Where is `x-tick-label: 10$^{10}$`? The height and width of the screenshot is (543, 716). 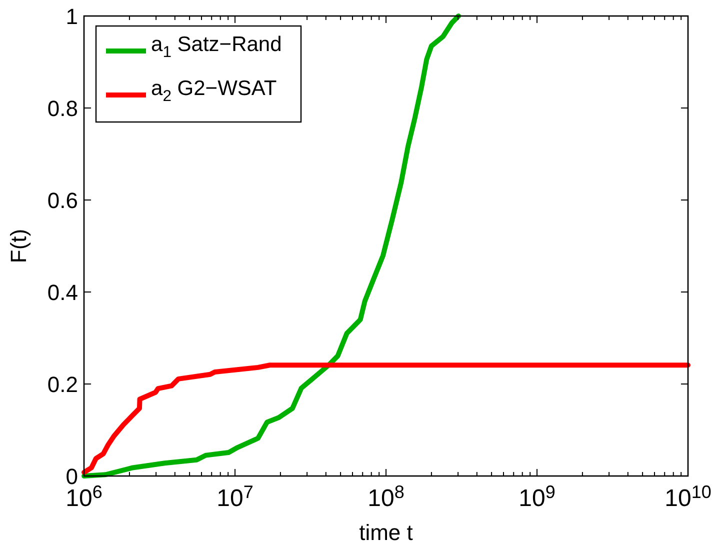
x-tick-label: 10$^{10}$ is located at coordinates (688, 497).